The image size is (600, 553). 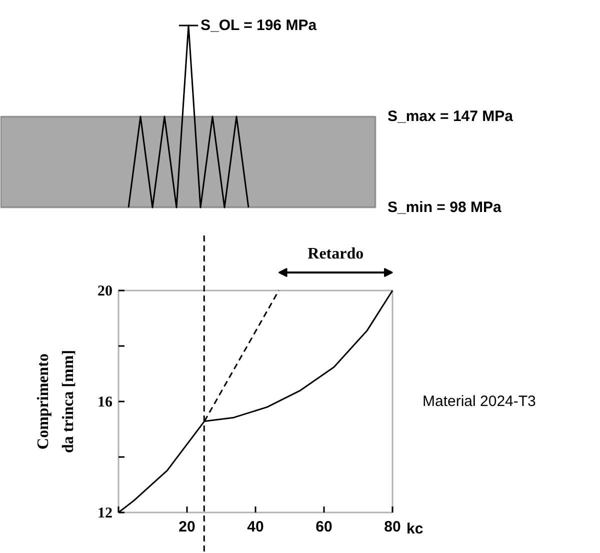 I want to click on x-tick-label: 80, so click(x=392, y=527).